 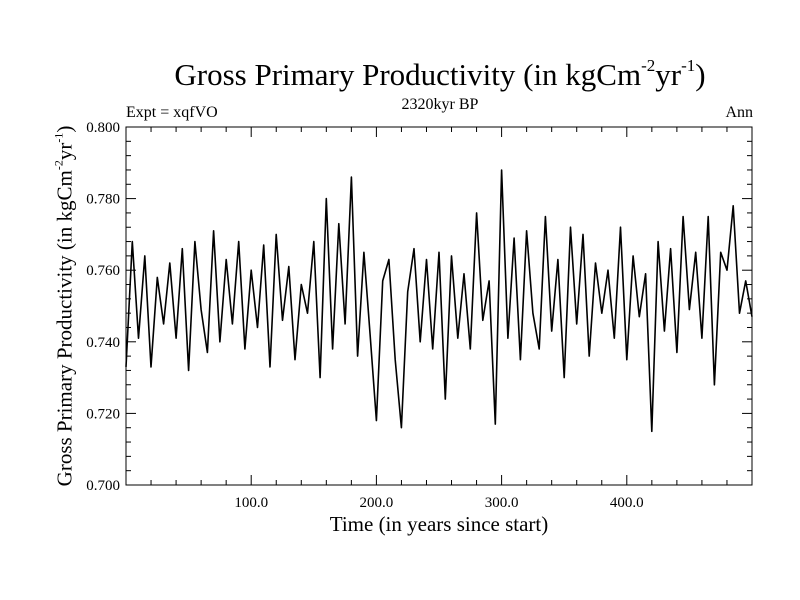 What do you see at coordinates (700, 74) in the screenshot?
I see `chart-title-end: )` at bounding box center [700, 74].